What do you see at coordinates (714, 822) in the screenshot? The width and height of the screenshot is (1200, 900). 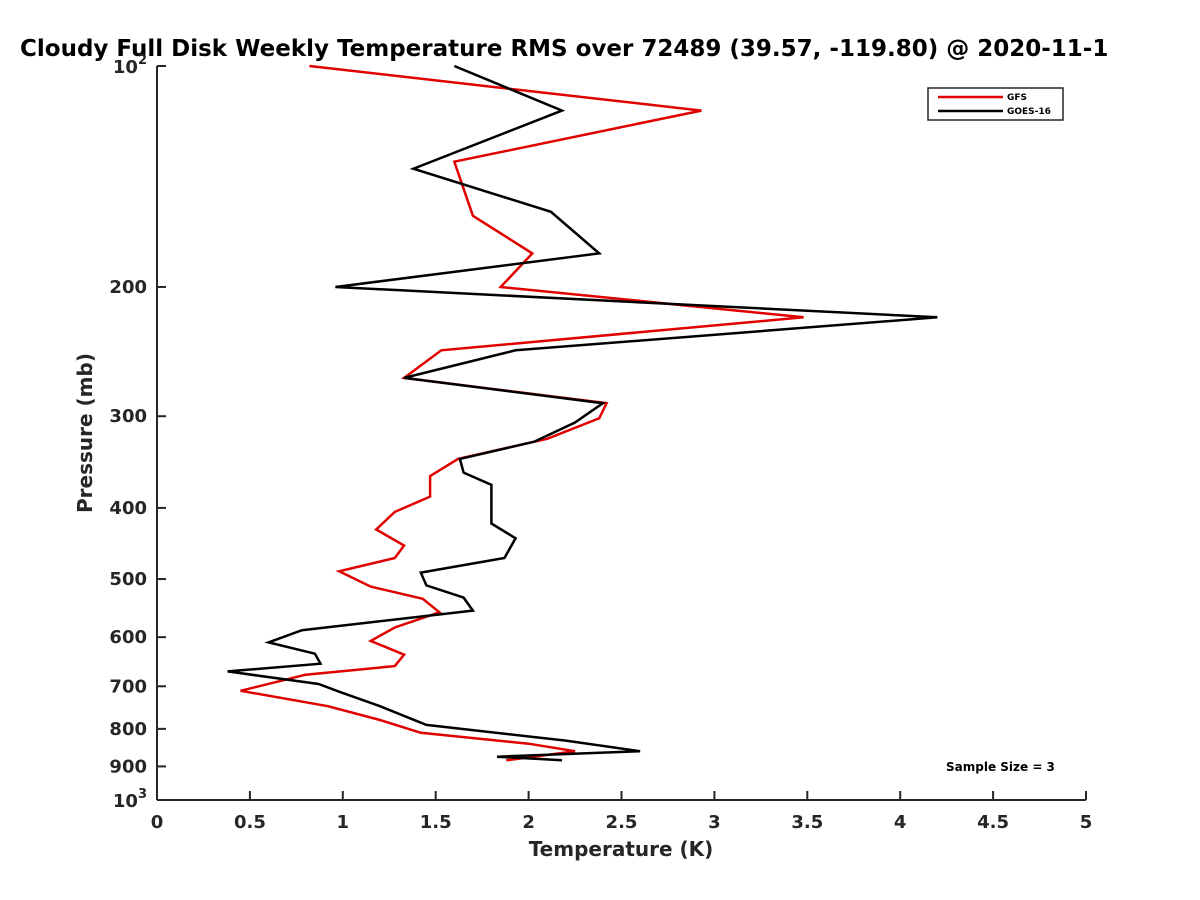 I see `x-tick-label: 3` at bounding box center [714, 822].